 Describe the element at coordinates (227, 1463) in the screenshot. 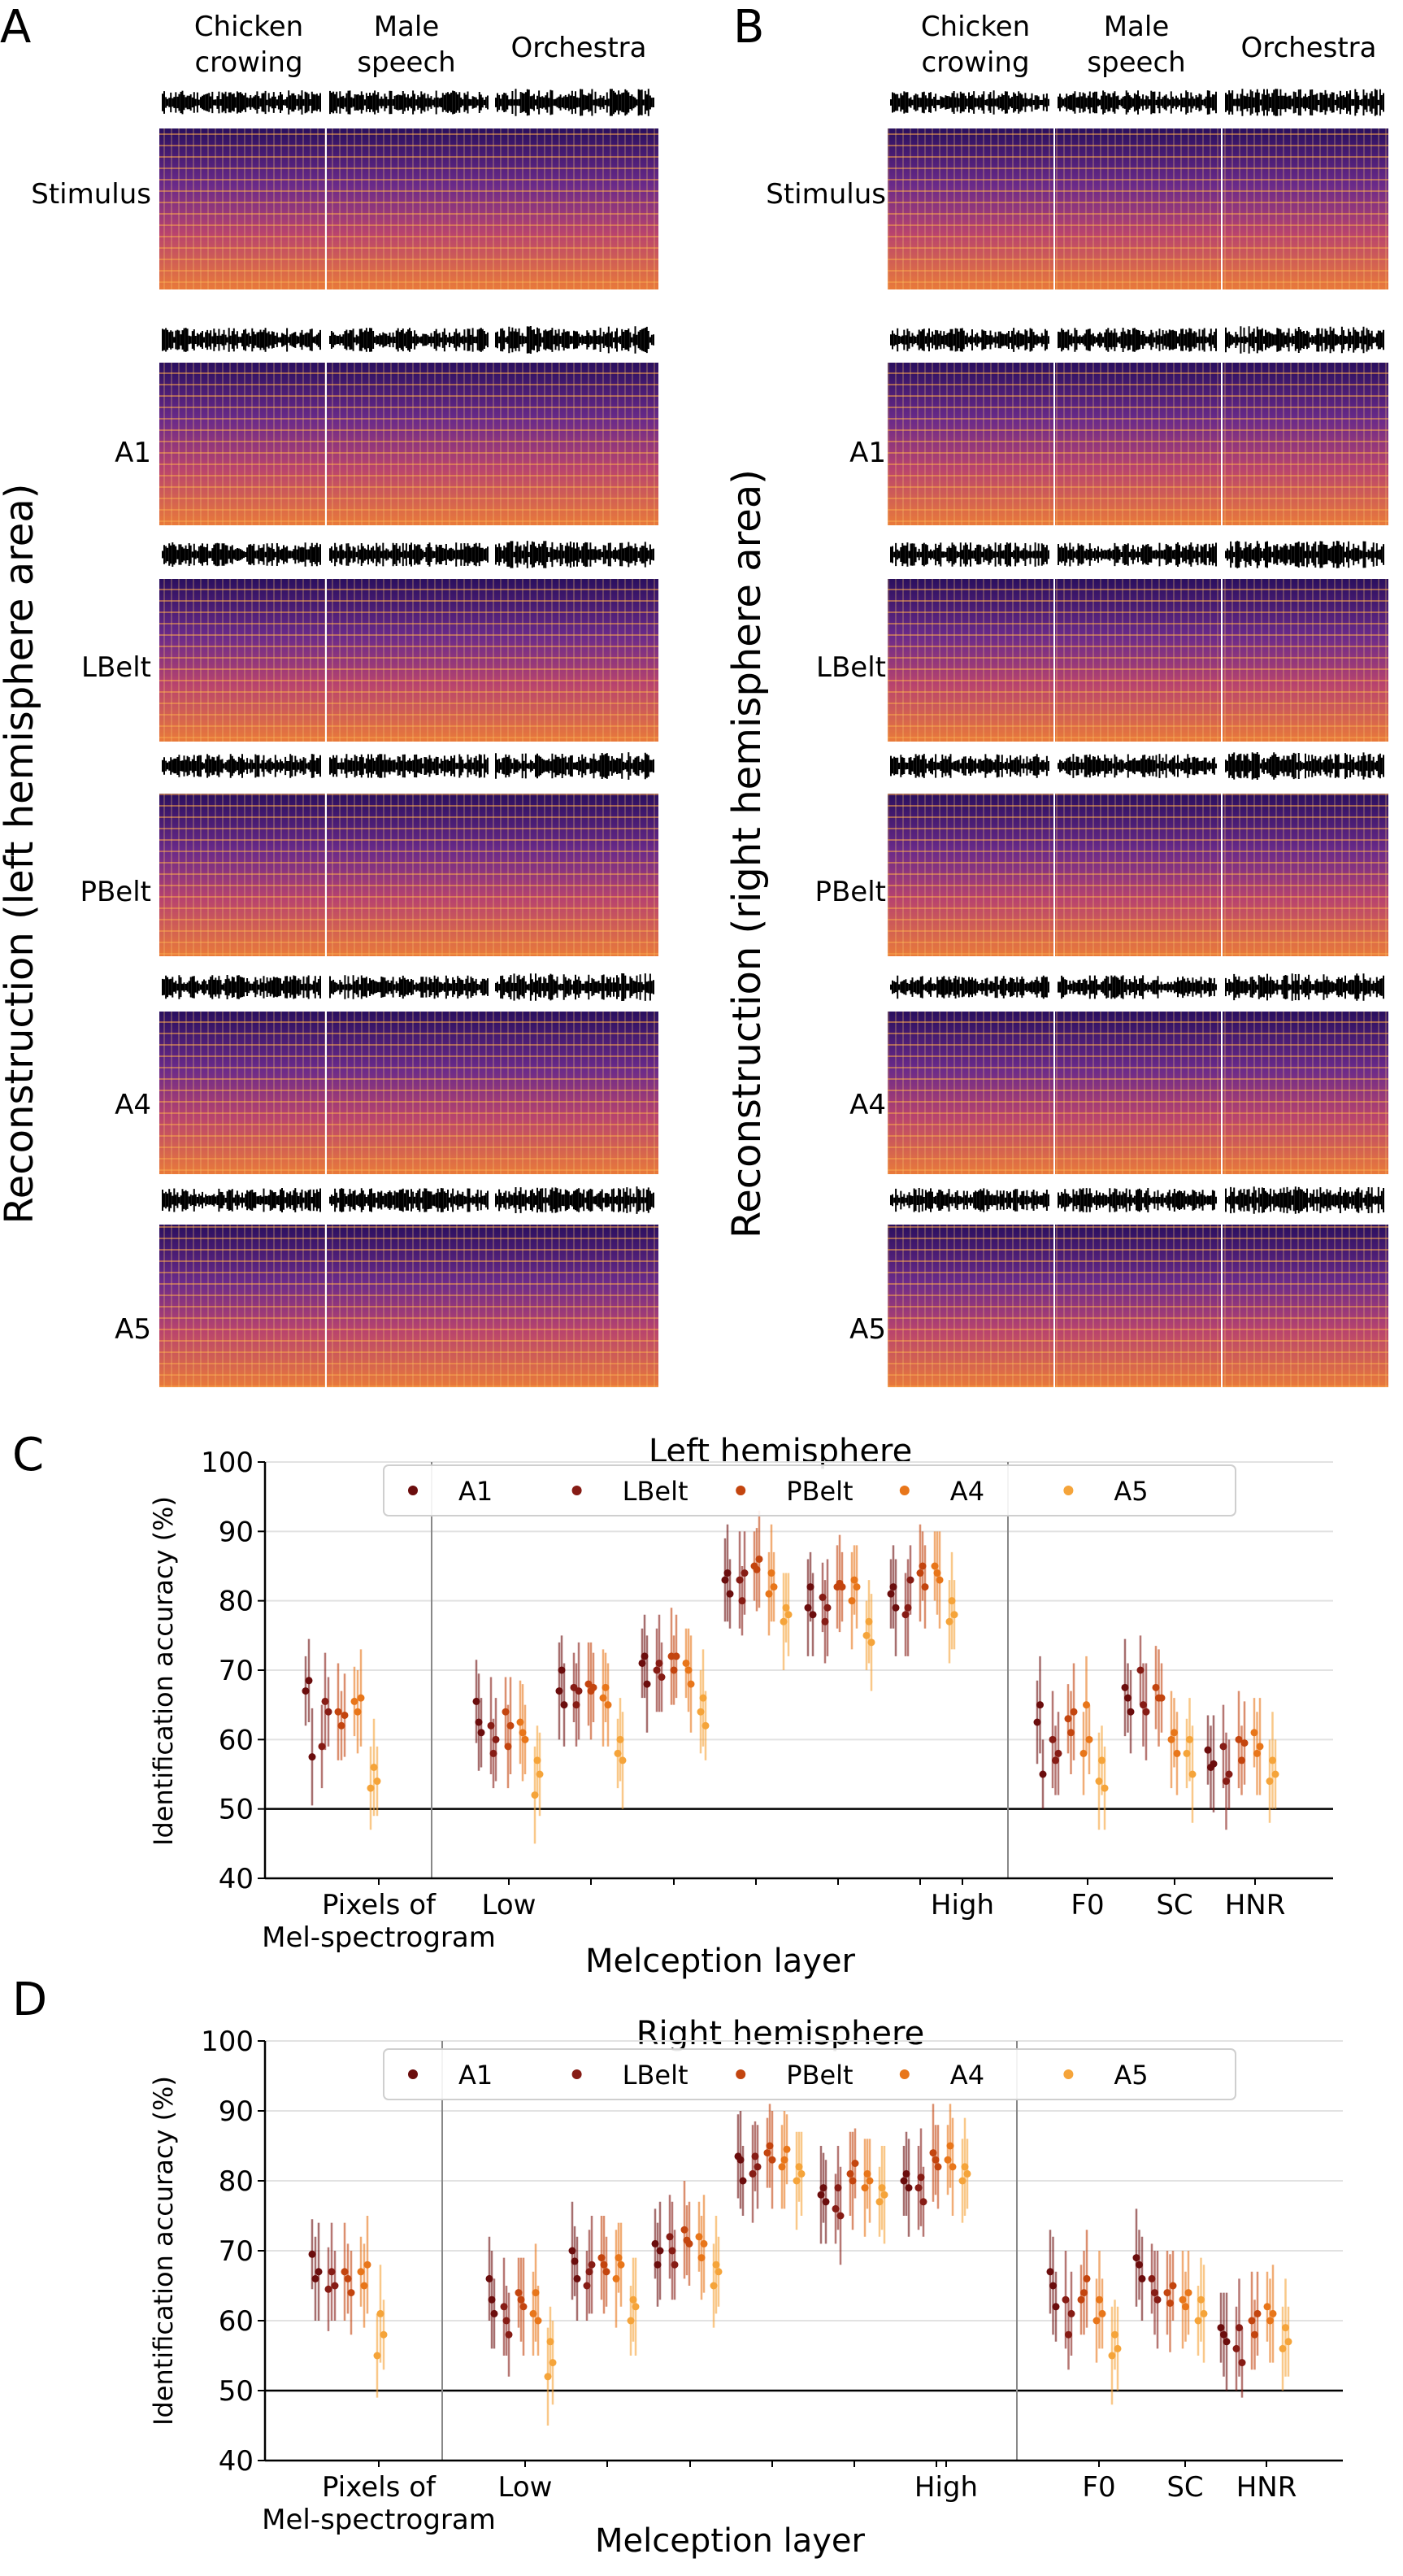

I see `y-tick-label: 100` at that location.